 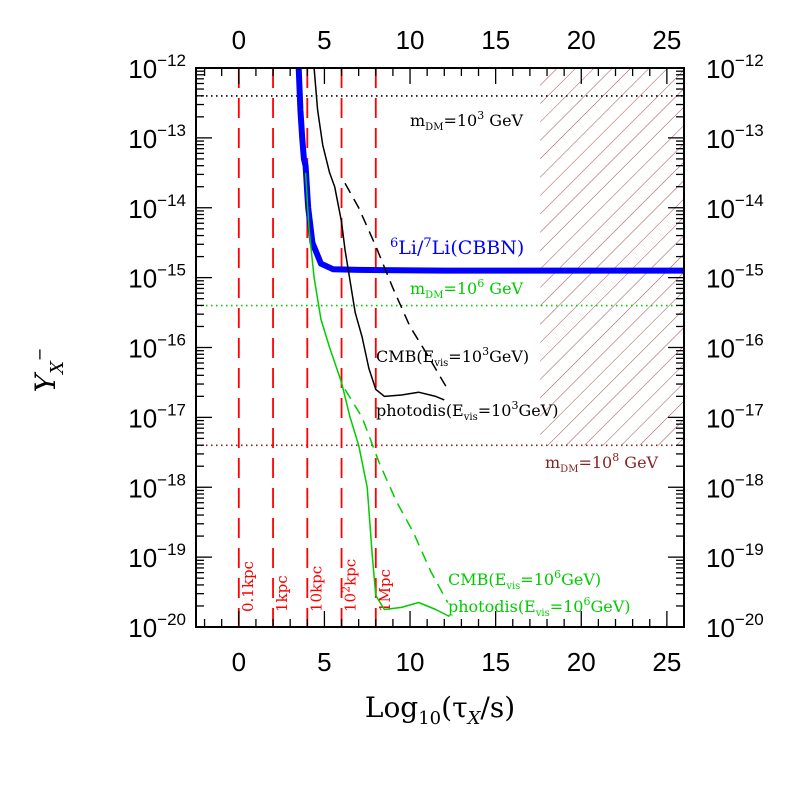 What do you see at coordinates (316, 589) in the screenshot?
I see `distance-label-2: 10kpc` at bounding box center [316, 589].